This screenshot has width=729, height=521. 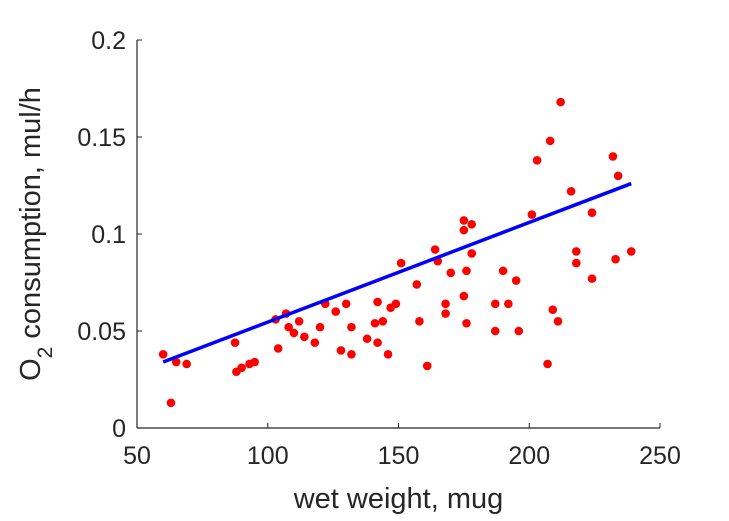 What do you see at coordinates (108, 41) in the screenshot?
I see `y-tick-label: 0.2` at bounding box center [108, 41].